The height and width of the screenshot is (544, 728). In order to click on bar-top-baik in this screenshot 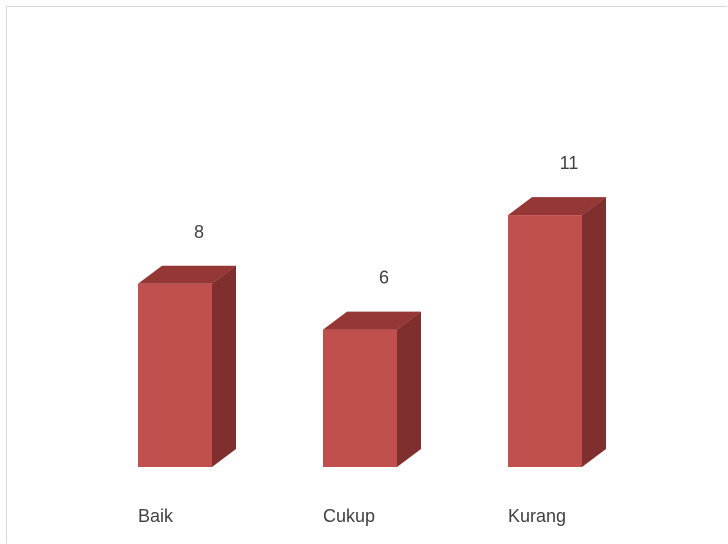, I will do `click(187, 274)`.